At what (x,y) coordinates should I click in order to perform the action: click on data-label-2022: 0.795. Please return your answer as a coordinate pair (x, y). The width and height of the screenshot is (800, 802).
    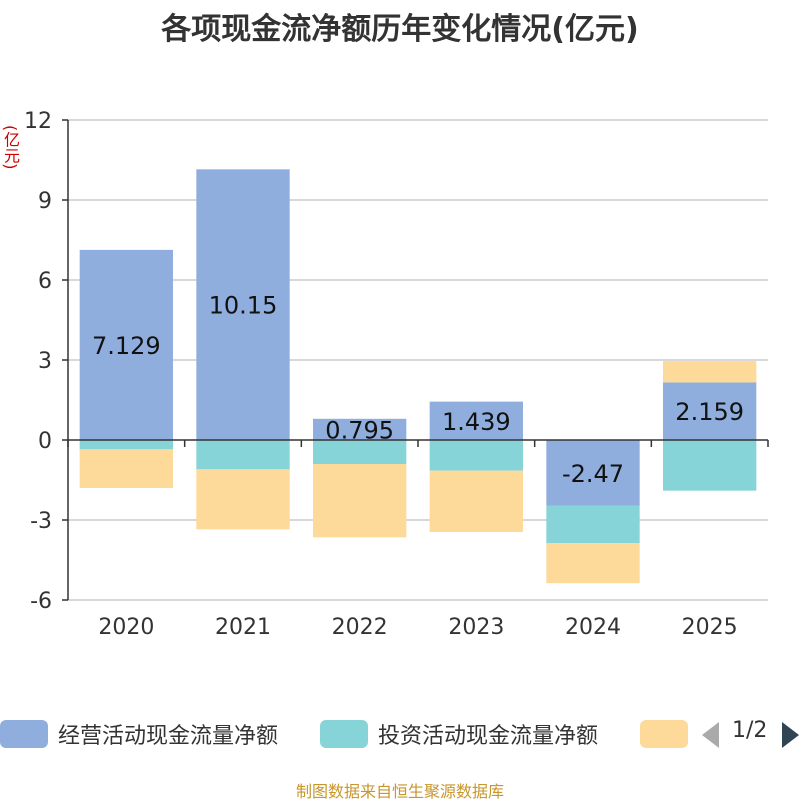
    Looking at the image, I should click on (359, 430).